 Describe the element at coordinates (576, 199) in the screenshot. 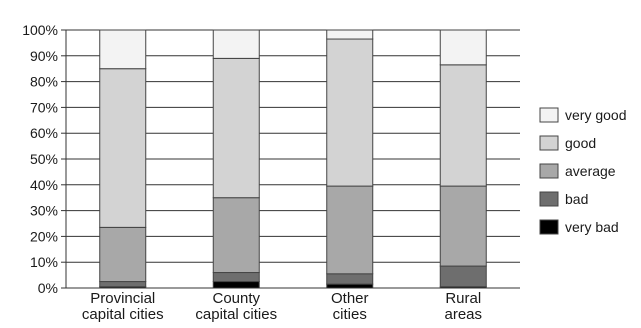

I see `legend-label: bad` at that location.